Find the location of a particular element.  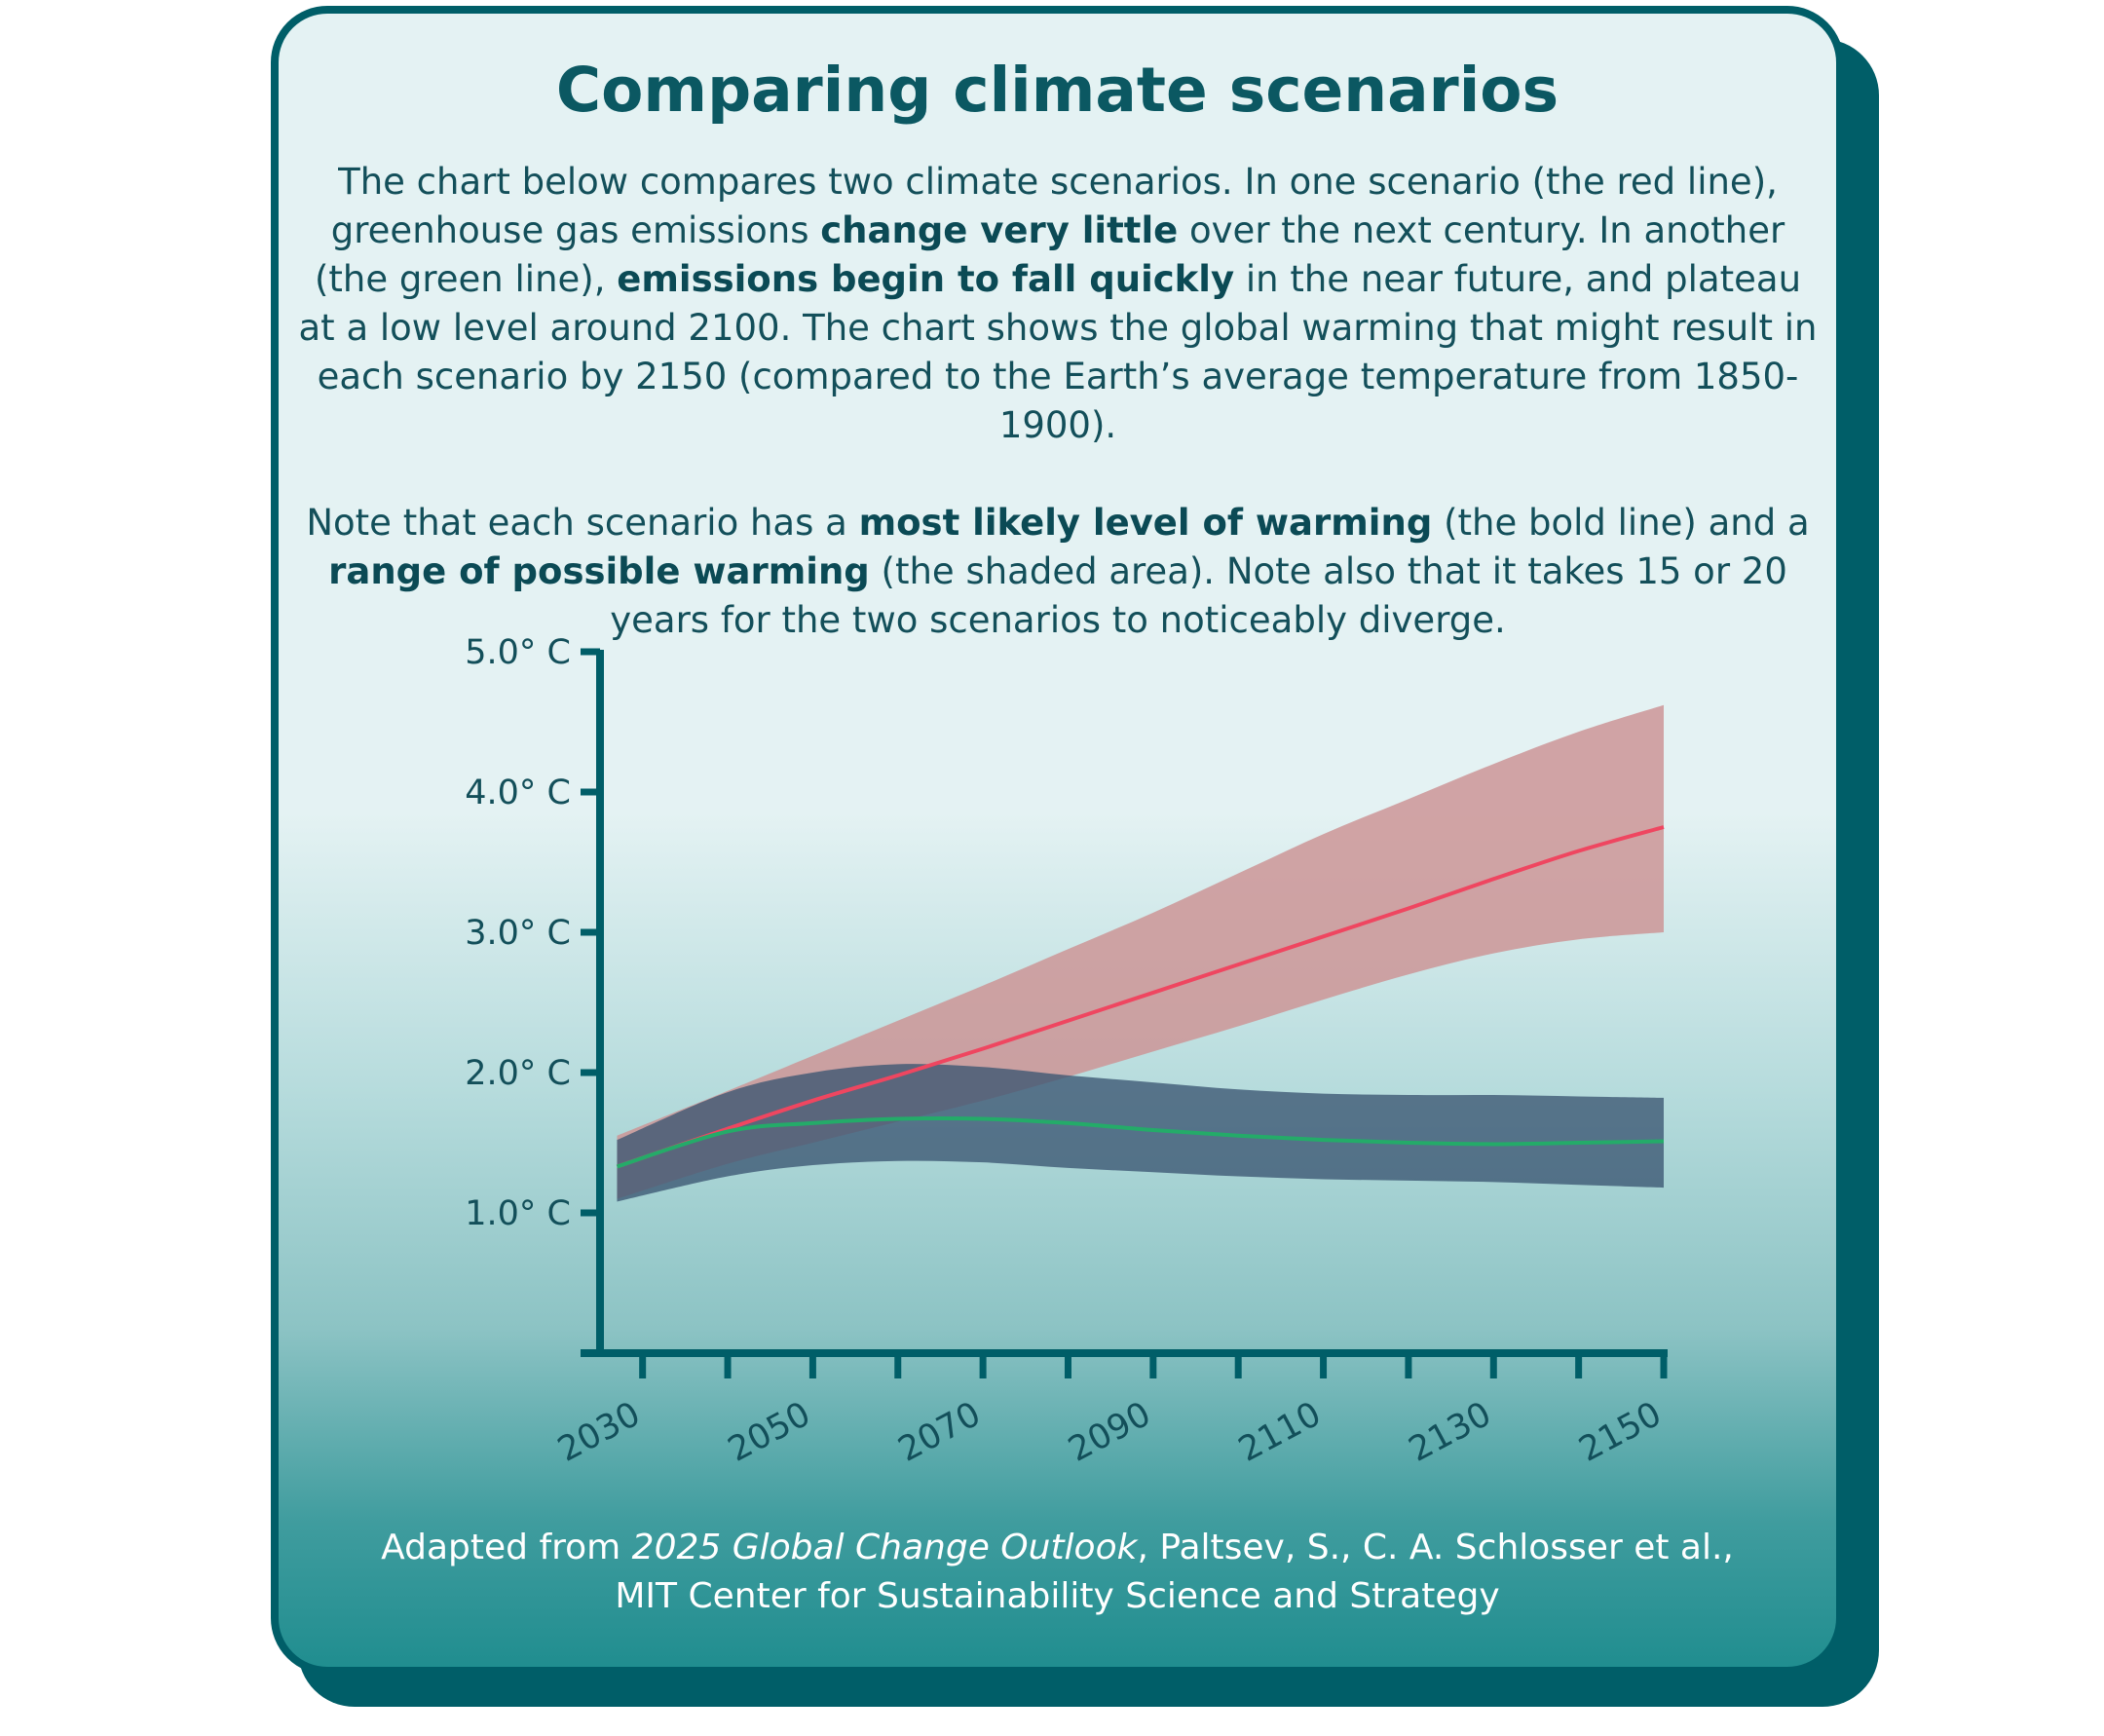

credit-work-title: 2025 Global Change Outlook is located at coordinates (884, 1547).